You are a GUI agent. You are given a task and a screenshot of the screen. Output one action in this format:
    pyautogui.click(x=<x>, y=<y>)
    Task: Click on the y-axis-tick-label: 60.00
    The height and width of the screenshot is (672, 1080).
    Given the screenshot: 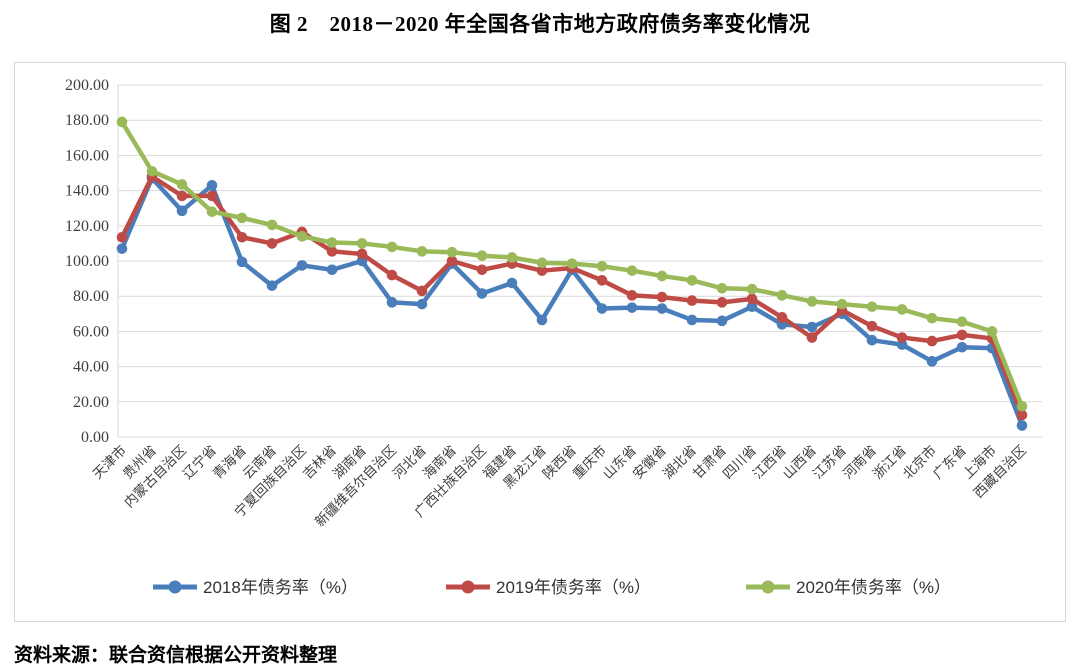 What is the action you would take?
    pyautogui.click(x=91, y=331)
    